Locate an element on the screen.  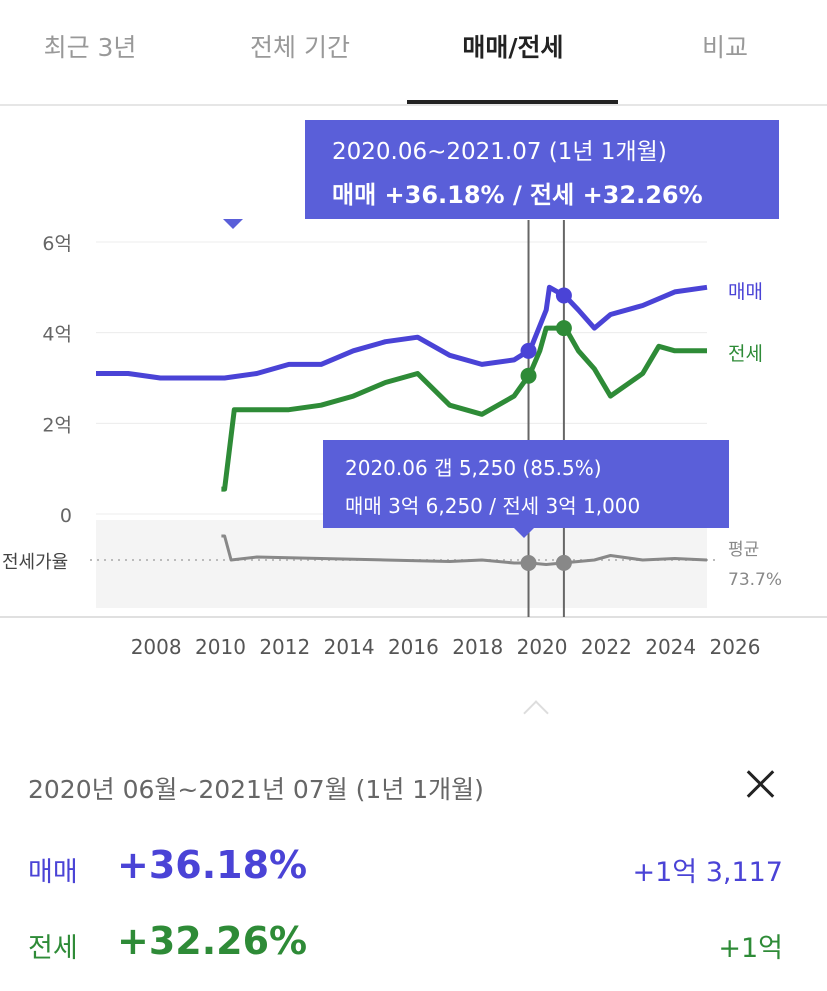
gap-detail: 매매 3억 6,250 / 전세 3억 1,000 is located at coordinates (493, 506).